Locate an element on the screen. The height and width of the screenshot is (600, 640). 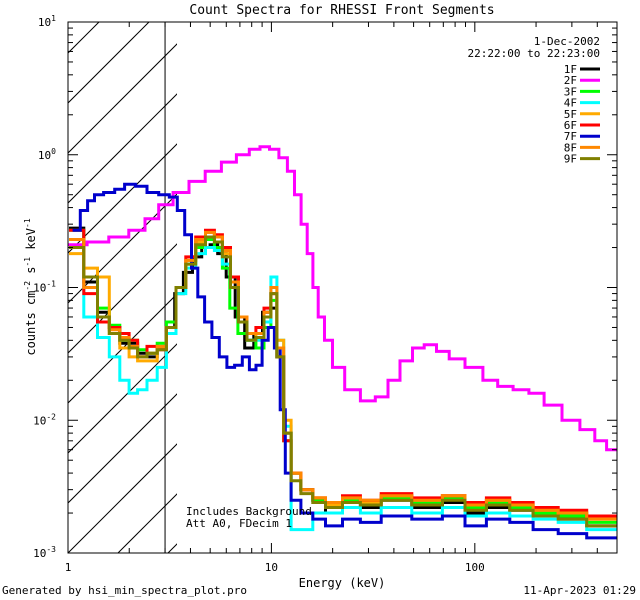
y-label-mid-1: s is located at coordinates (31, 274).